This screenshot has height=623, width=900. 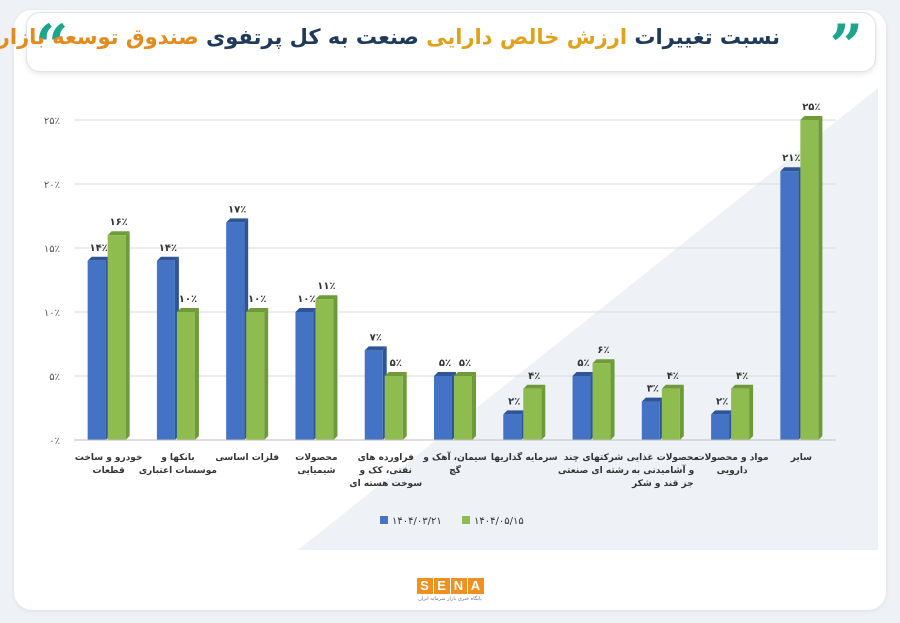 I want to click on sena-logo: S E N A پایگاه خبری بازار سرمایه ایران, so click(x=450, y=594).